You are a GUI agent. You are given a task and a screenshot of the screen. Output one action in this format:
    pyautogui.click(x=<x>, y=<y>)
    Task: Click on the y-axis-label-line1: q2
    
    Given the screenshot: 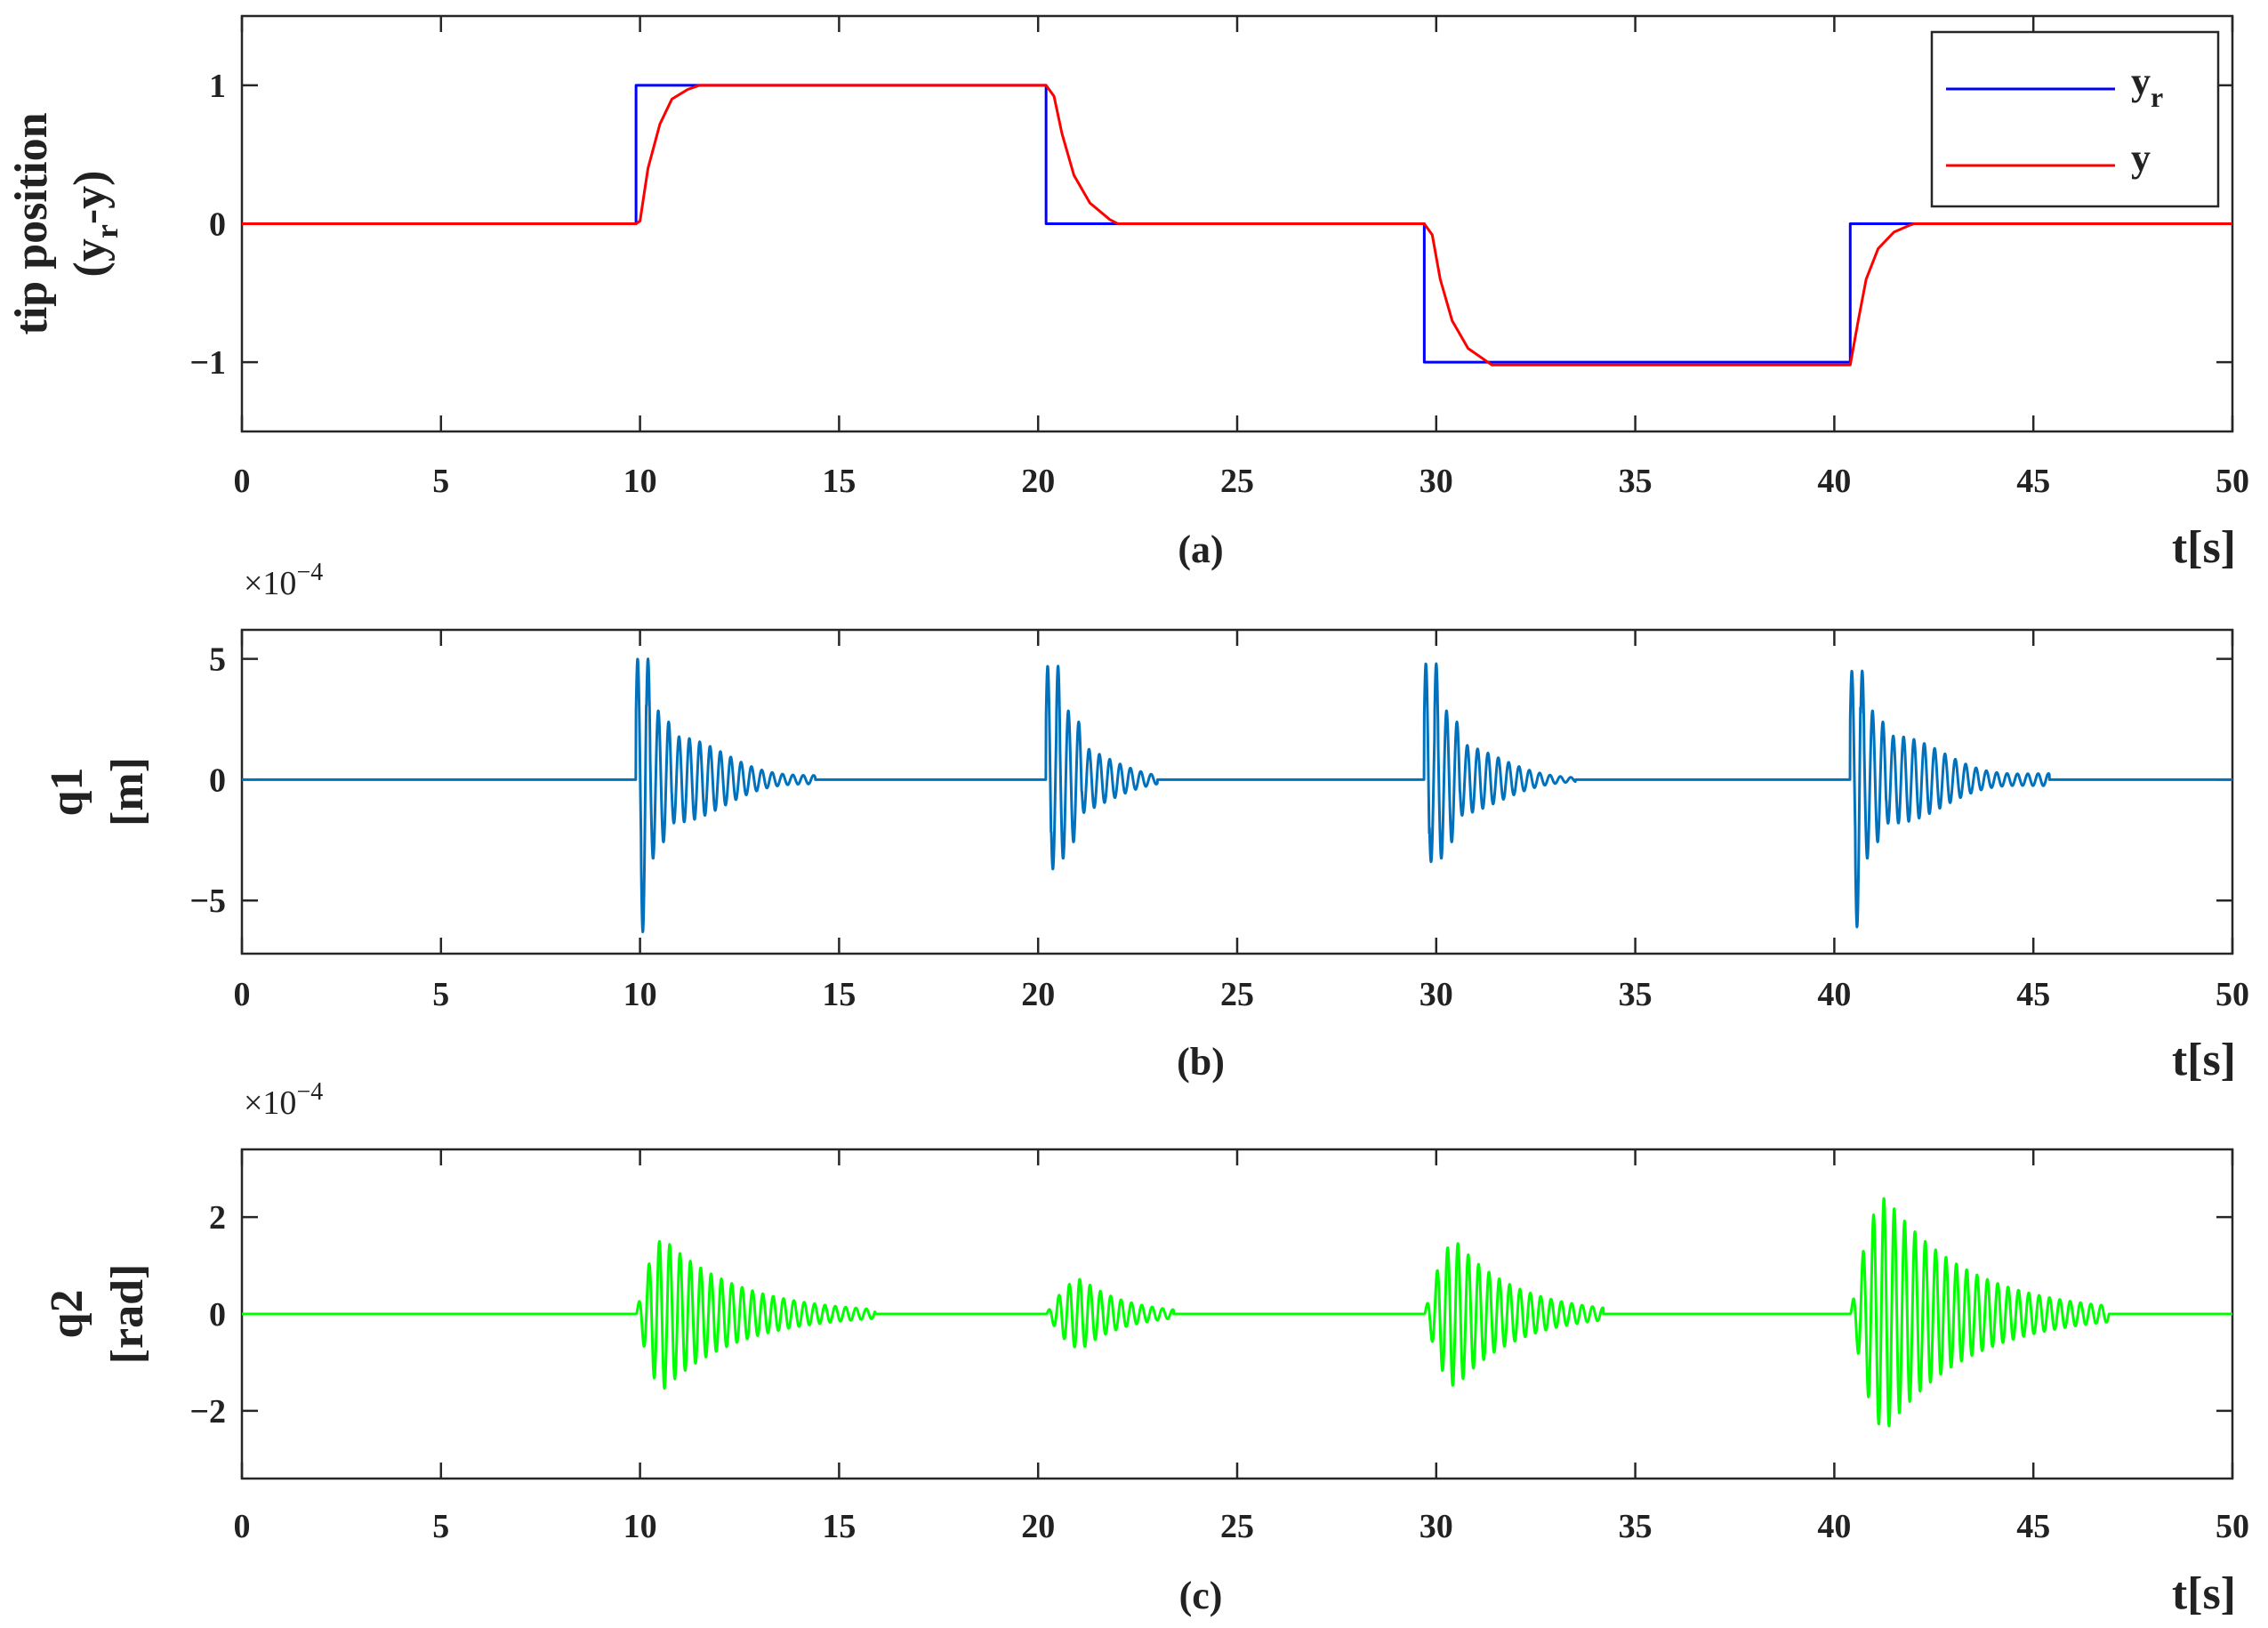 What is the action you would take?
    pyautogui.click(x=67, y=1314)
    